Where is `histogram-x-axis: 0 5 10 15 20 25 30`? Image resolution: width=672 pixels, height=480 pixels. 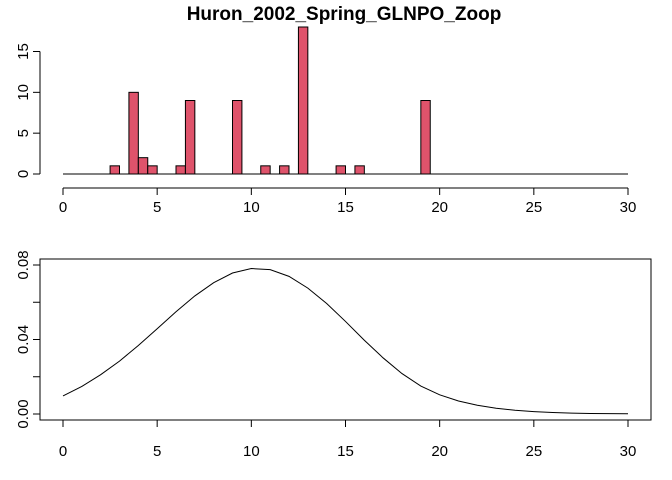
histogram-x-axis: 0 5 10 15 20 25 30 is located at coordinates (348, 201).